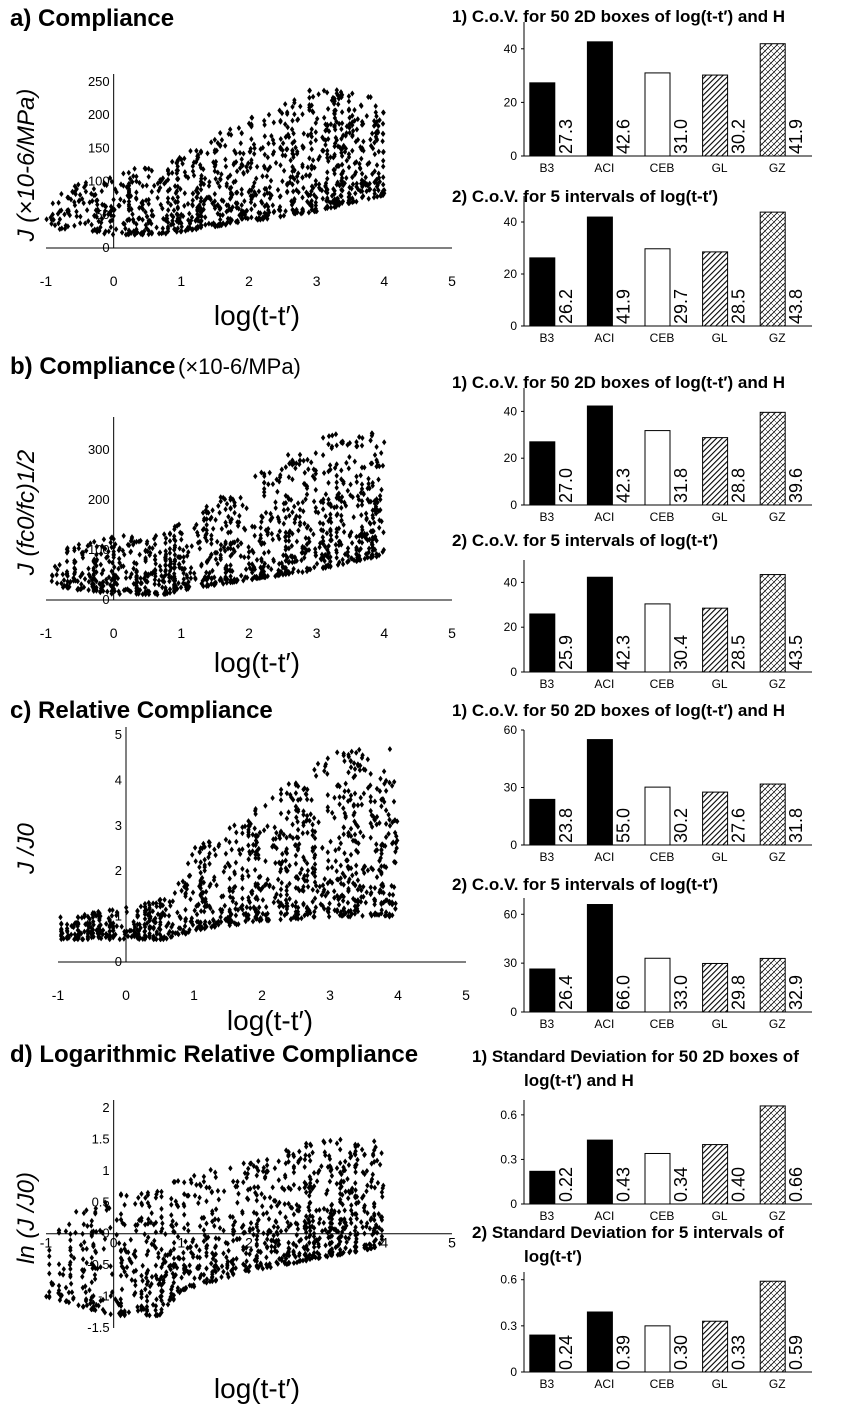  I want to click on x-tick-label: 0, so click(114, 633).